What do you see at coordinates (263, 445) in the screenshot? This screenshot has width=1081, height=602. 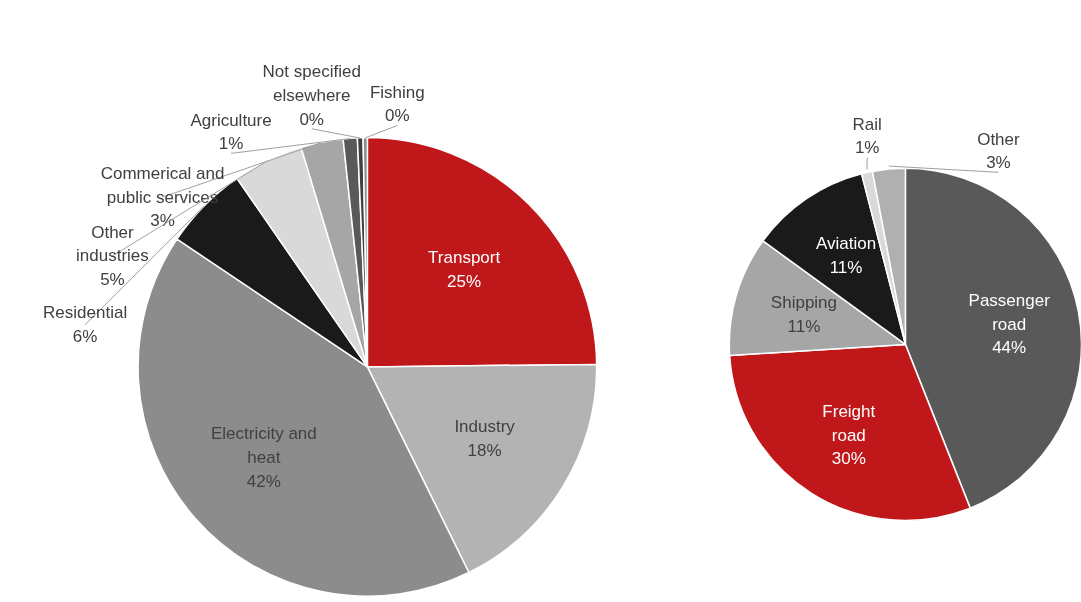 I see `slice-label: Electricity and heat` at bounding box center [263, 445].